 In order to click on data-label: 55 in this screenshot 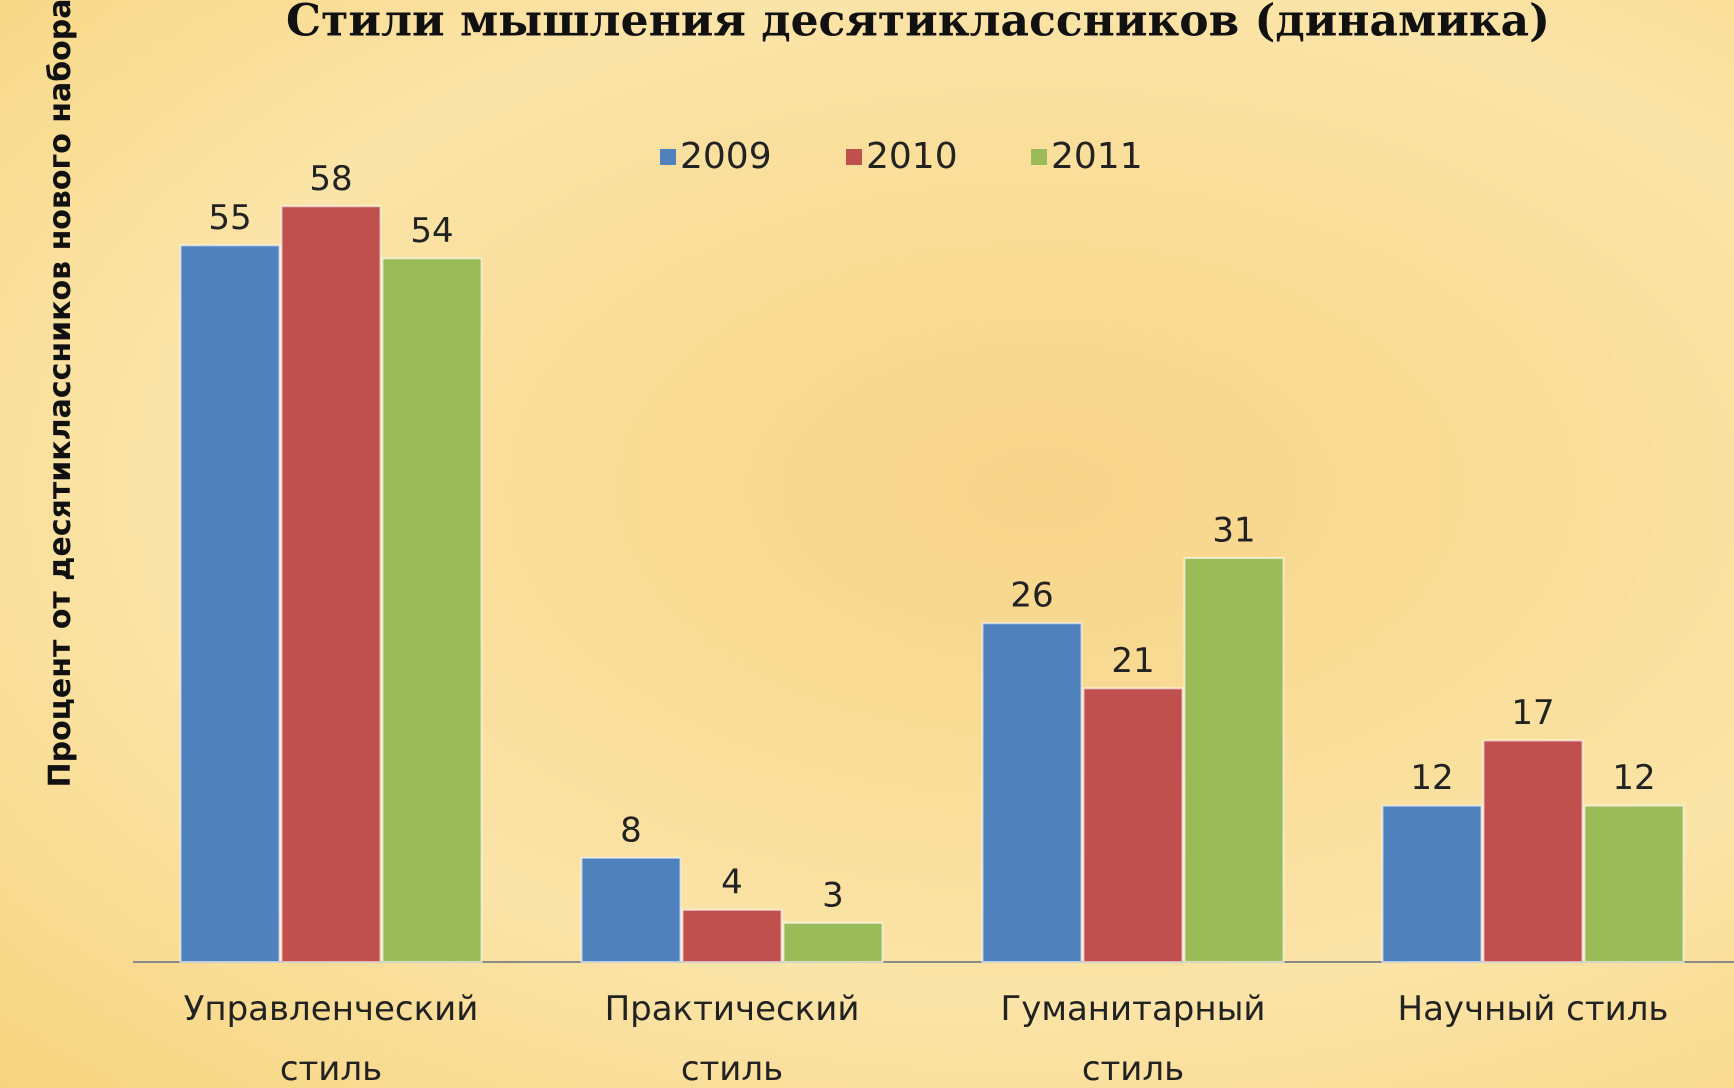, I will do `click(229, 218)`.